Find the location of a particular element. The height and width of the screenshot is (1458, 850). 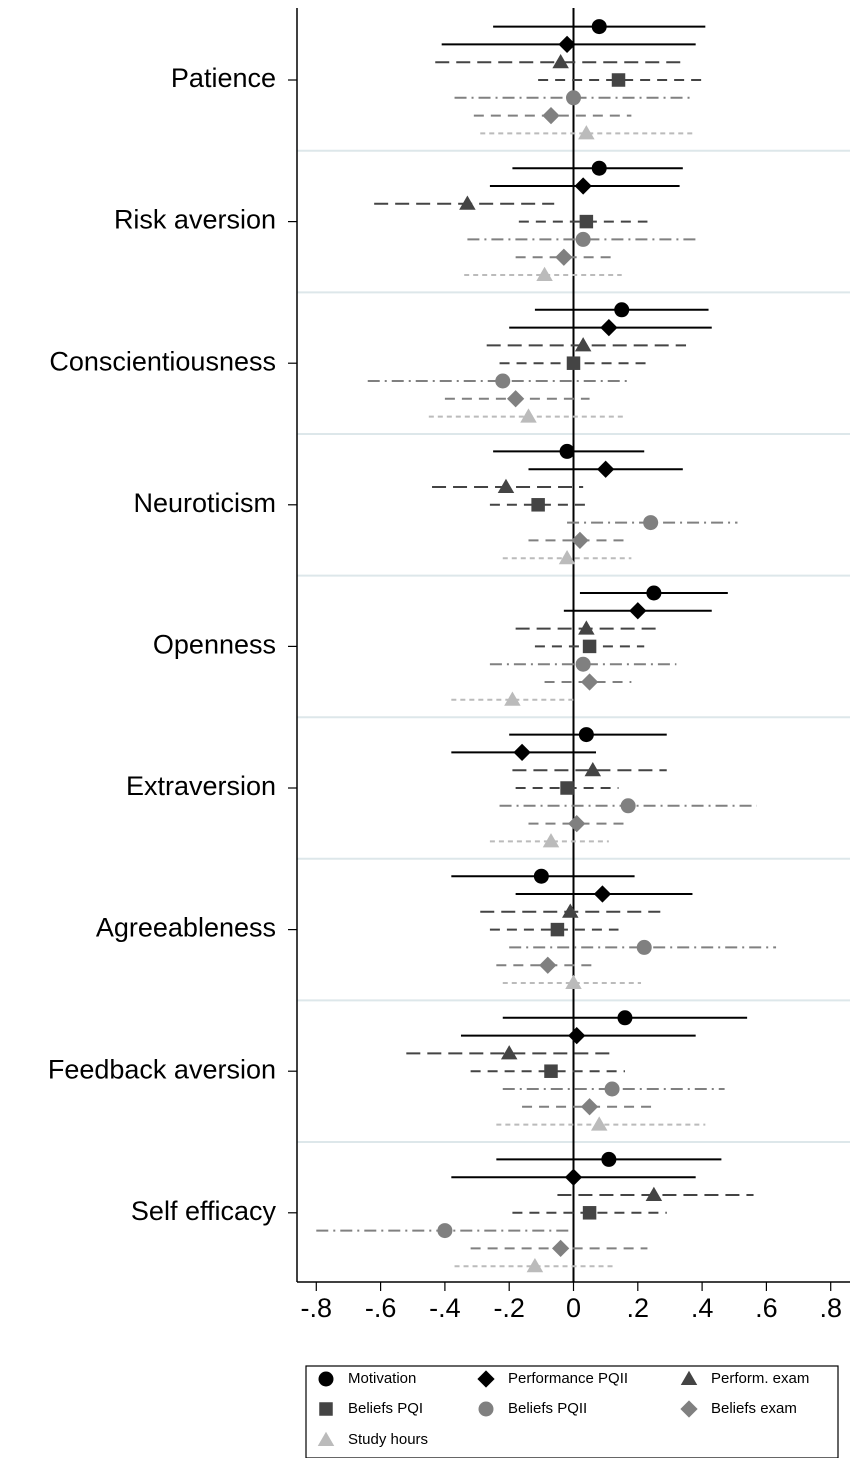

legend-label: Motivation is located at coordinates (382, 1378).